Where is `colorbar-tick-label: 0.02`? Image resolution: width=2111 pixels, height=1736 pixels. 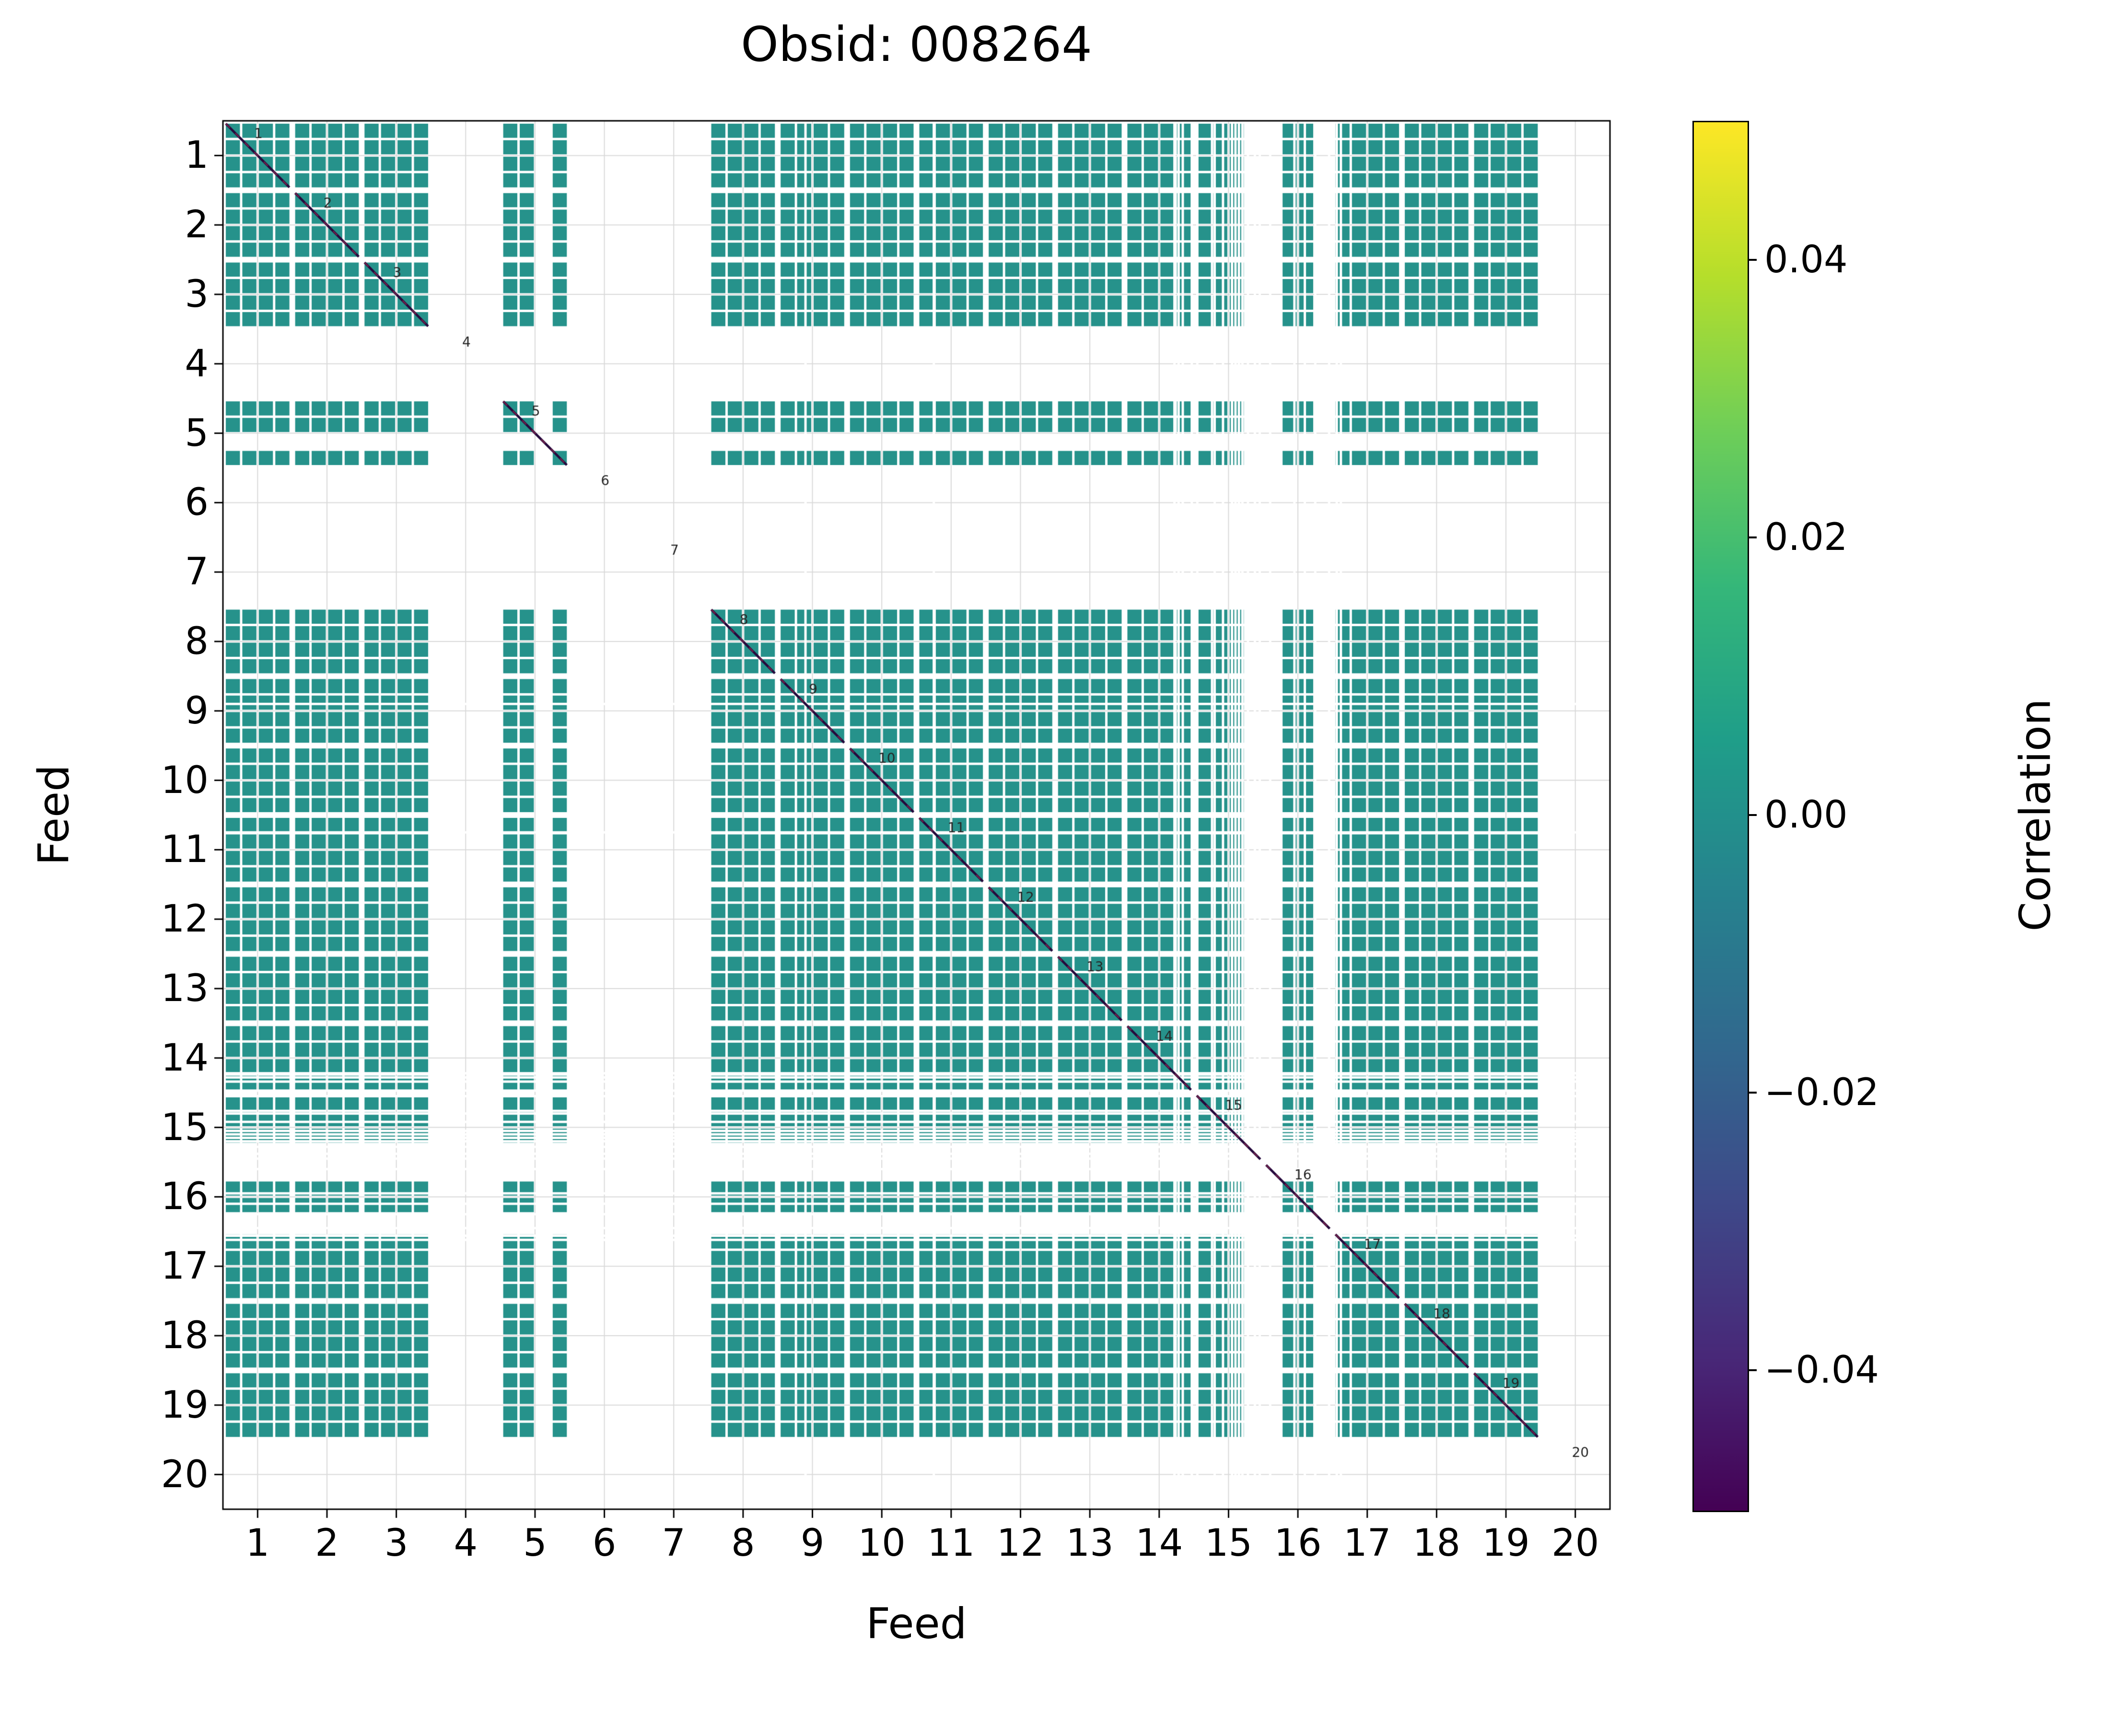
colorbar-tick-label: 0.02 is located at coordinates (1806, 537).